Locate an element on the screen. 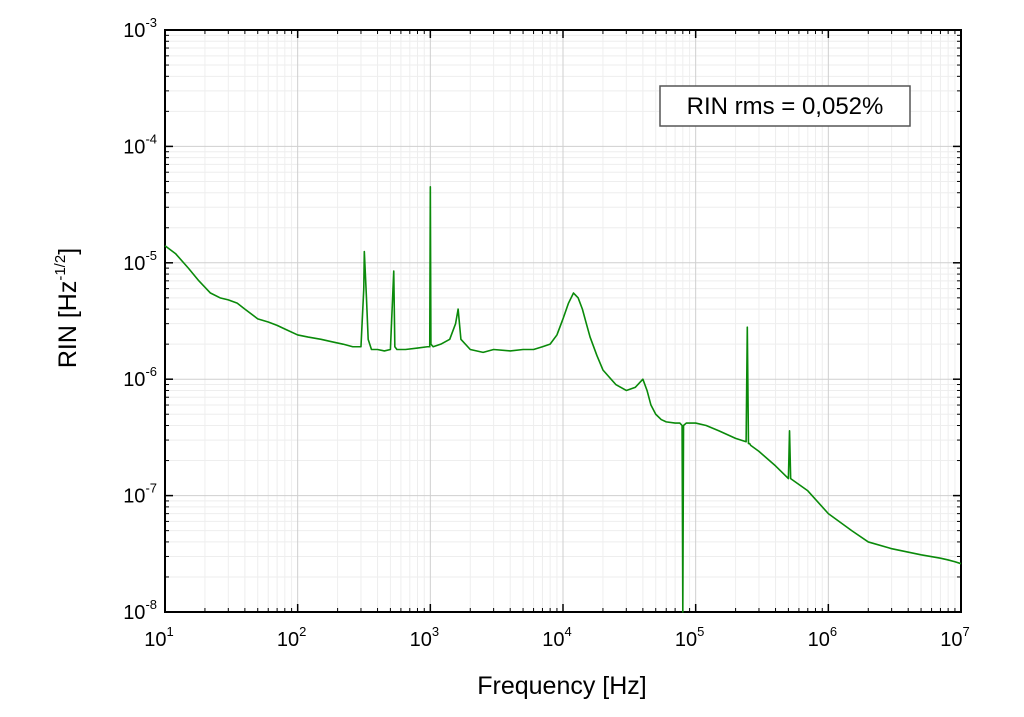 Image resolution: width=1024 pixels, height=717 pixels. x-tick-label: 10⁵ is located at coordinates (689, 637).